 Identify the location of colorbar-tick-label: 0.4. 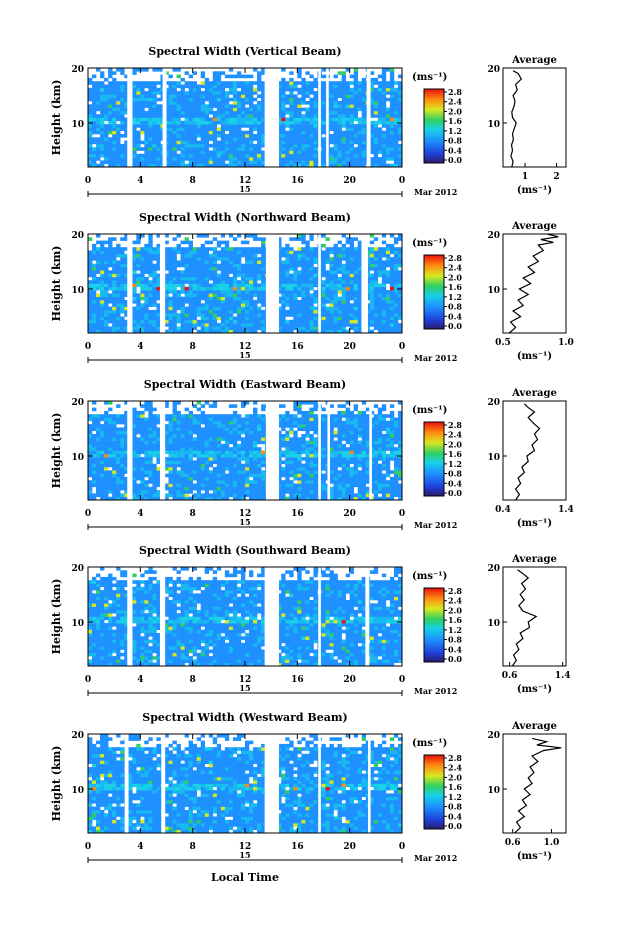
(455, 316).